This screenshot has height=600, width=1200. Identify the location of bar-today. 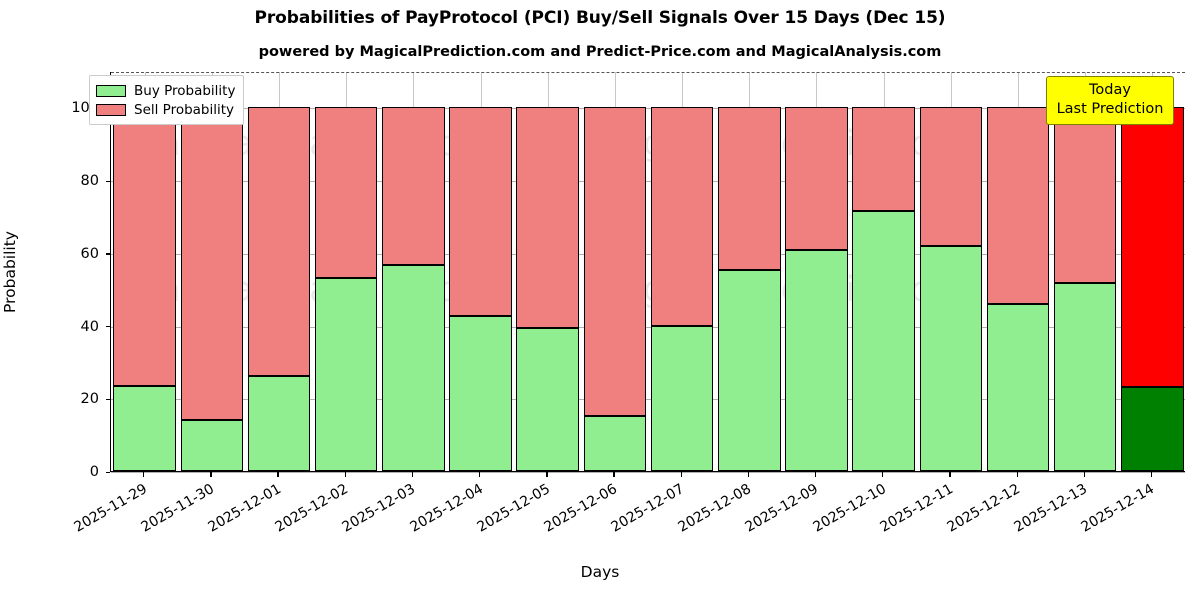
(1152, 271).